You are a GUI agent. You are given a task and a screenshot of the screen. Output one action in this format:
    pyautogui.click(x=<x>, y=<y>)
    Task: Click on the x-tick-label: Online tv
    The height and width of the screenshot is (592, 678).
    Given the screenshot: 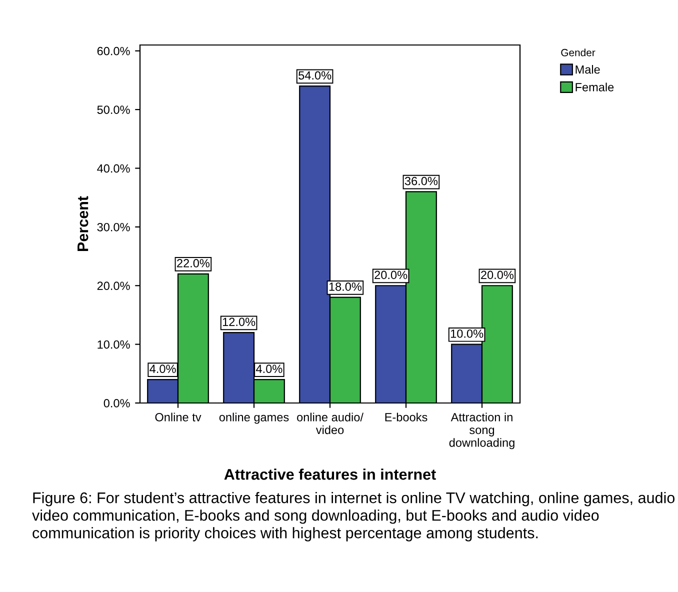 What is the action you would take?
    pyautogui.click(x=178, y=417)
    